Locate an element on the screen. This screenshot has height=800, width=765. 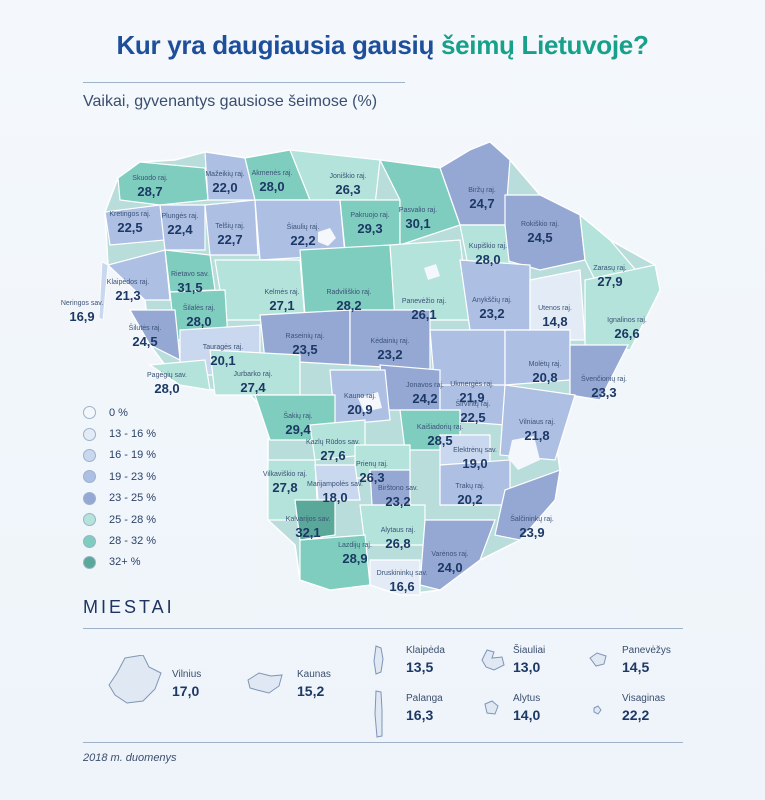
region-name: Plungės raj. is located at coordinates (180, 216).